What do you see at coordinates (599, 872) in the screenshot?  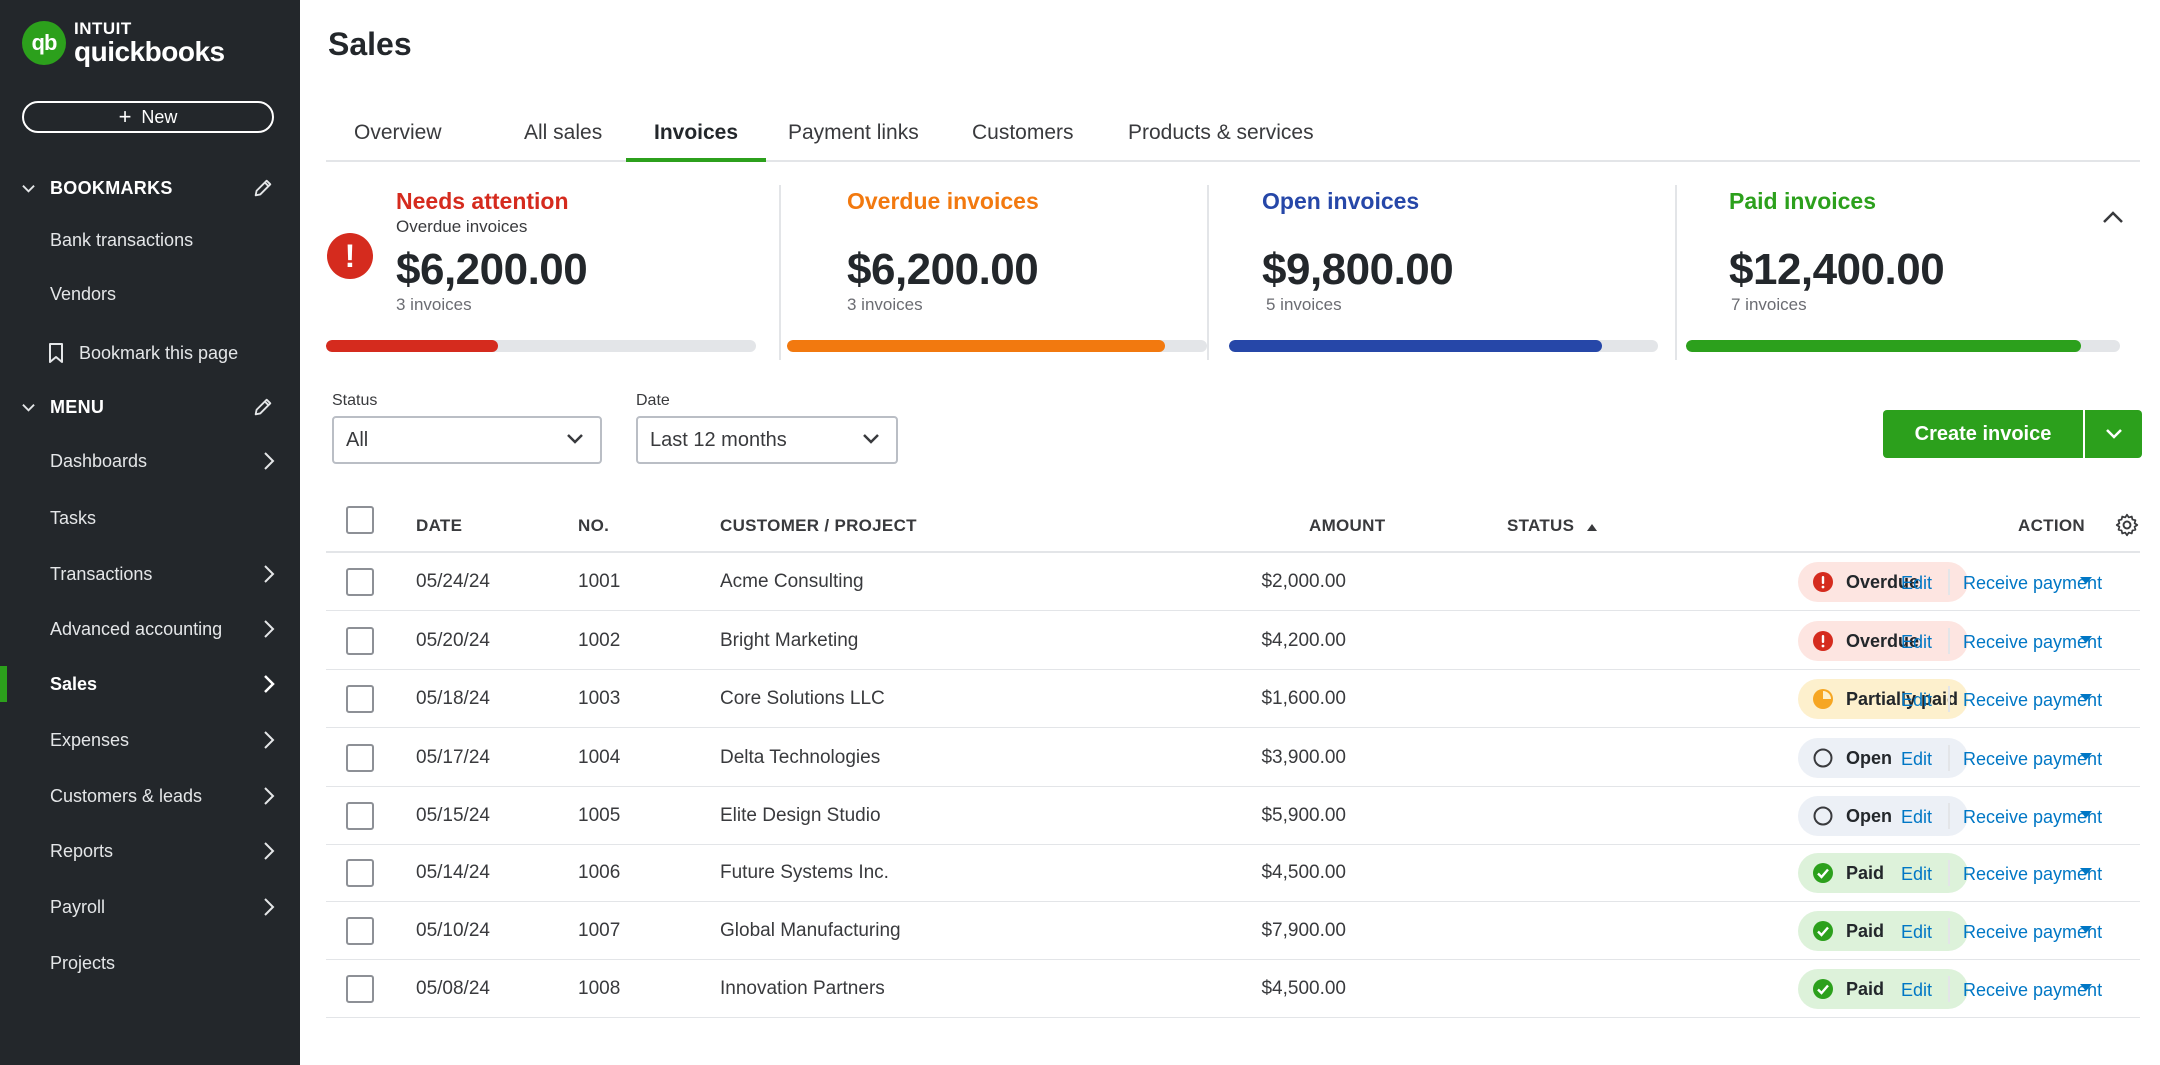 I see `row-number: 1006` at bounding box center [599, 872].